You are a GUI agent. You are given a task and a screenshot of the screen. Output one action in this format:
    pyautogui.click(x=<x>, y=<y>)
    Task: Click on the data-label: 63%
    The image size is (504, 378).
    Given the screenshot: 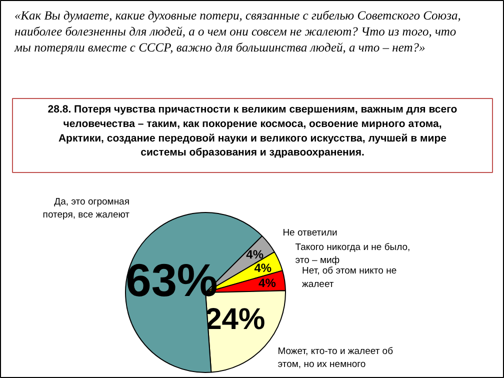 What is the action you would take?
    pyautogui.click(x=172, y=280)
    